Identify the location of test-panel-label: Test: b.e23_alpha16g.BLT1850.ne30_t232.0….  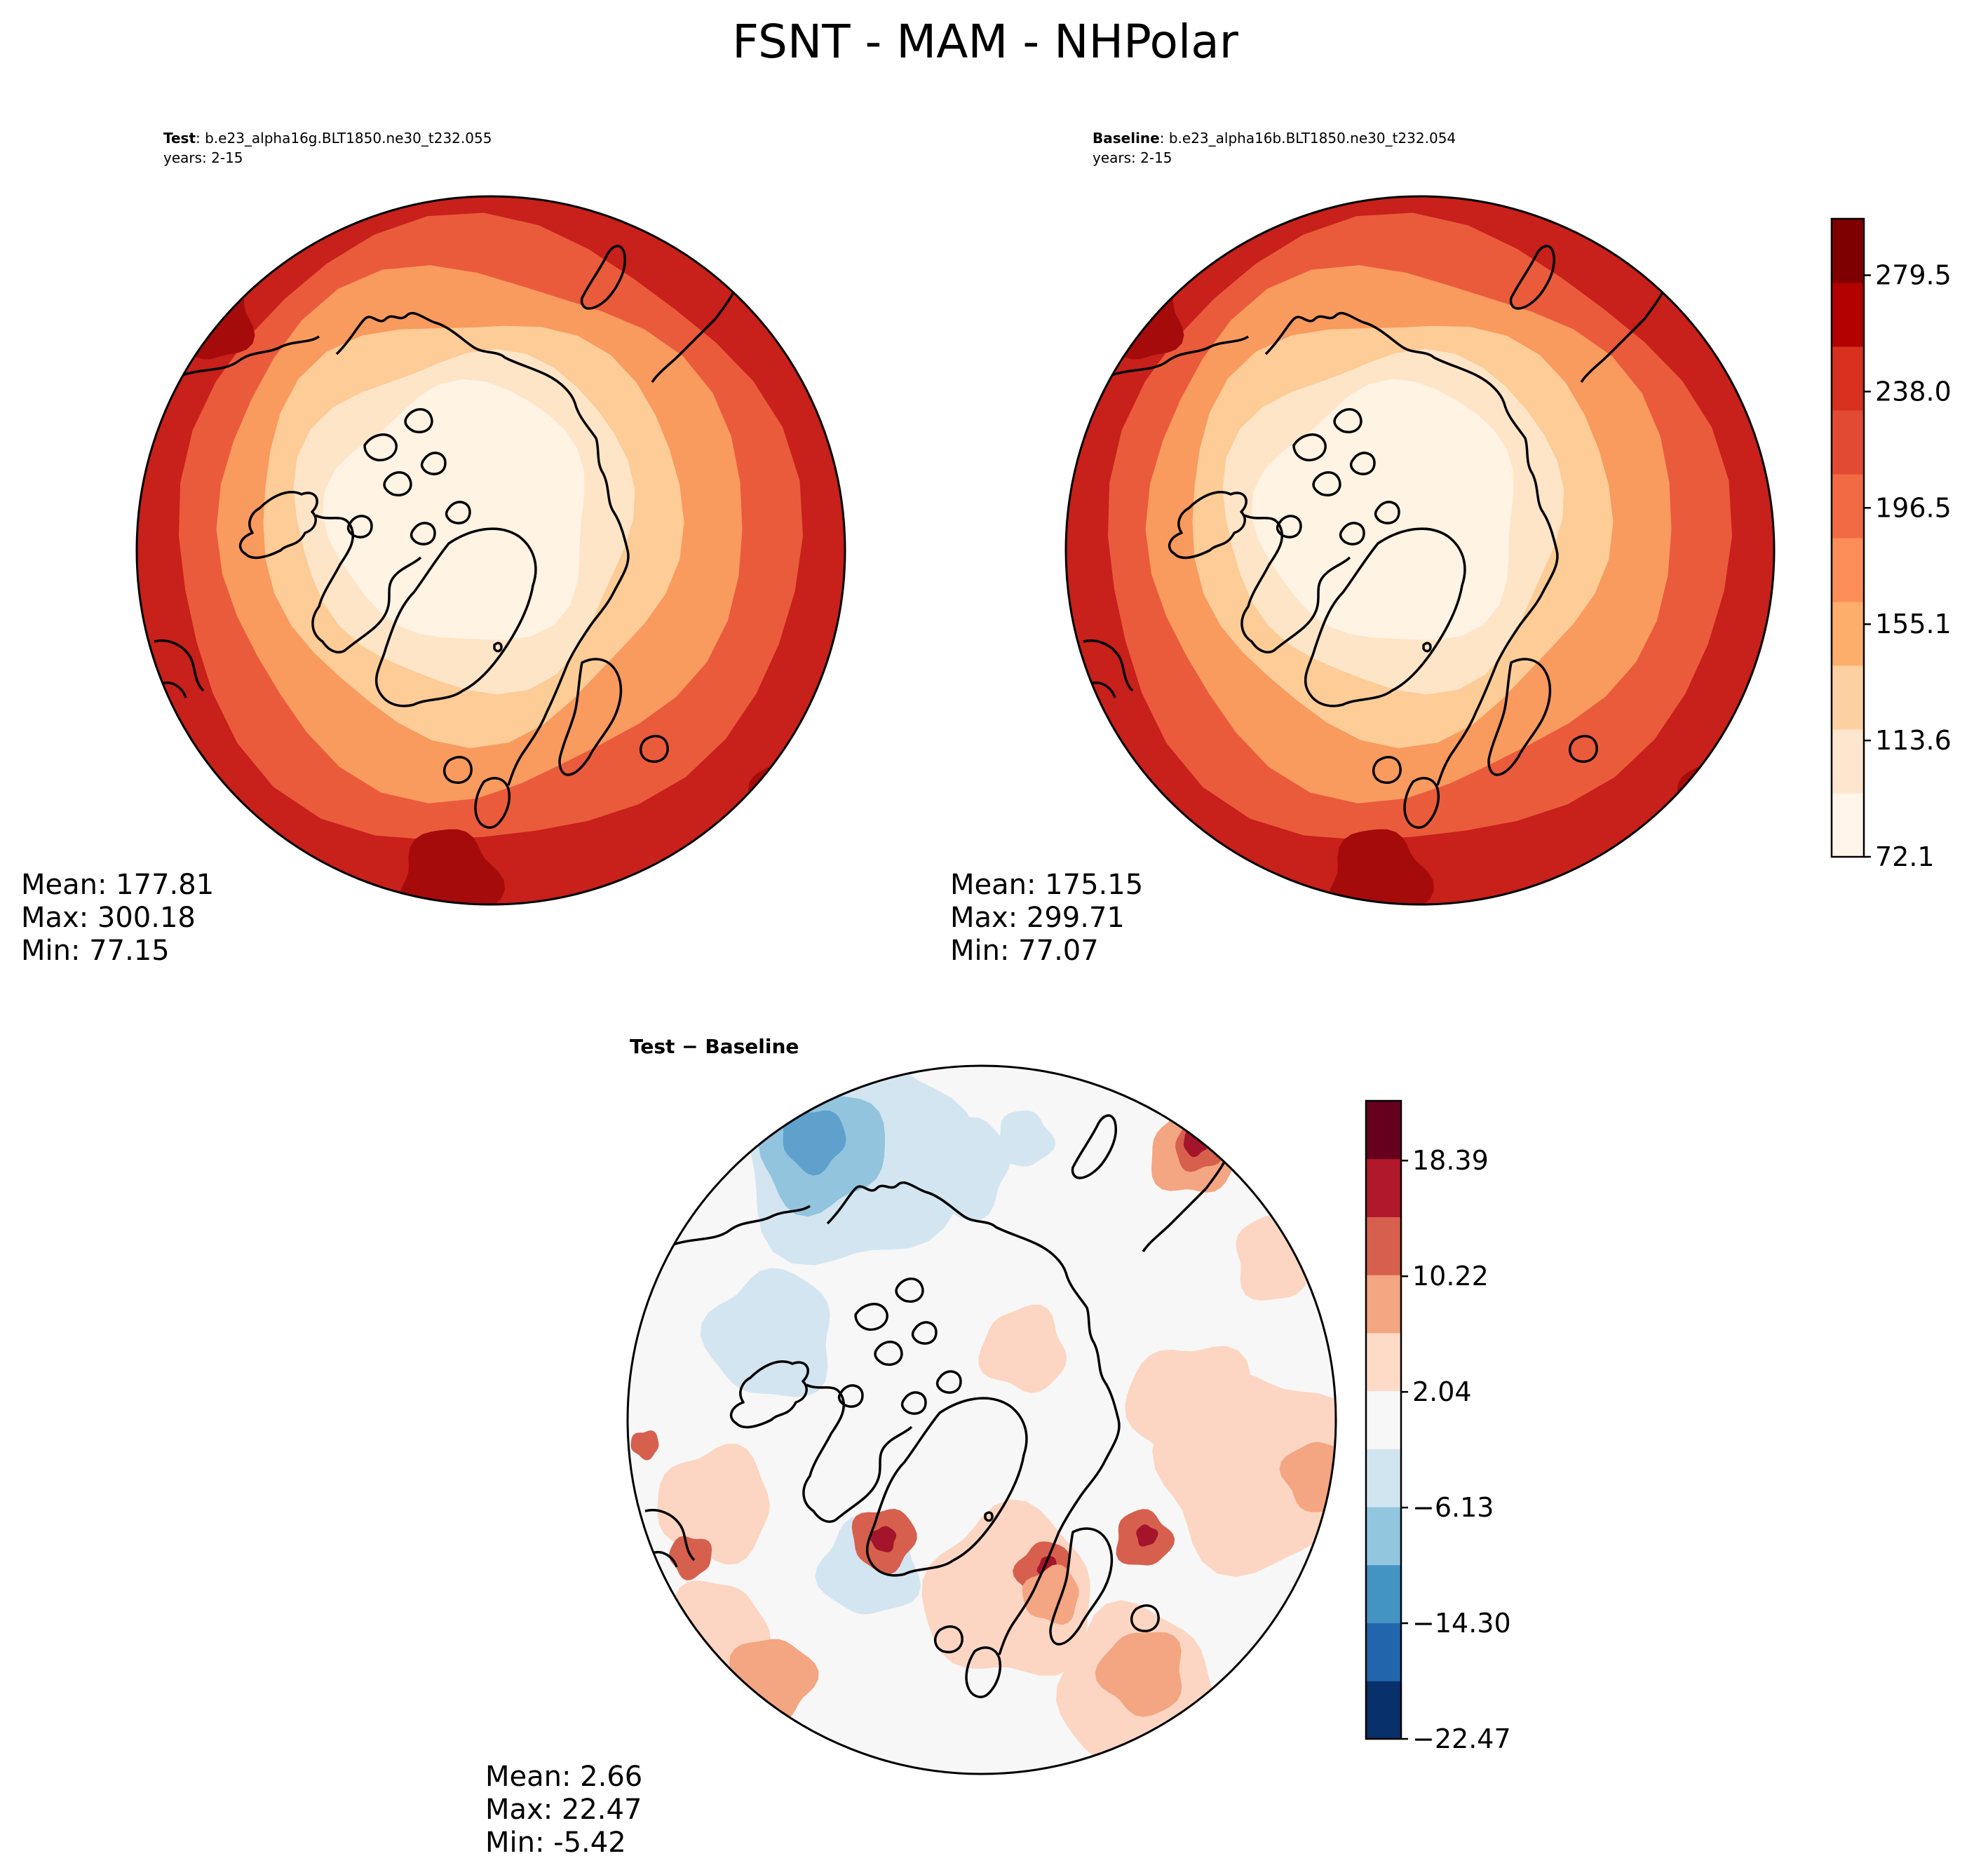
(327, 138).